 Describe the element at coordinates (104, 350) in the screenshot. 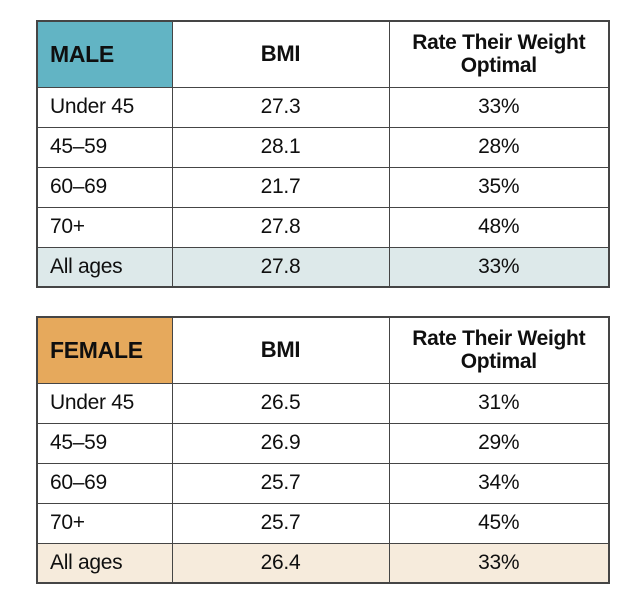

I see `female-group-label: FEMALE` at that location.